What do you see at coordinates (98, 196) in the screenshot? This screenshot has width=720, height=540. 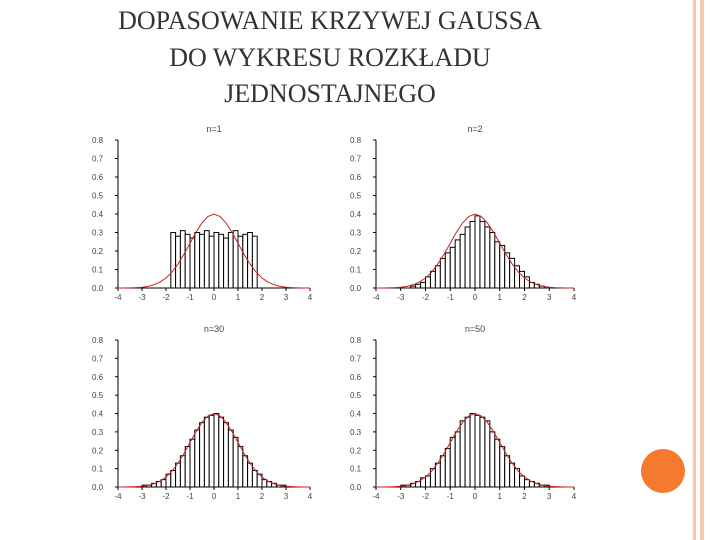 I see `y-tick-label: 0.5` at bounding box center [98, 196].